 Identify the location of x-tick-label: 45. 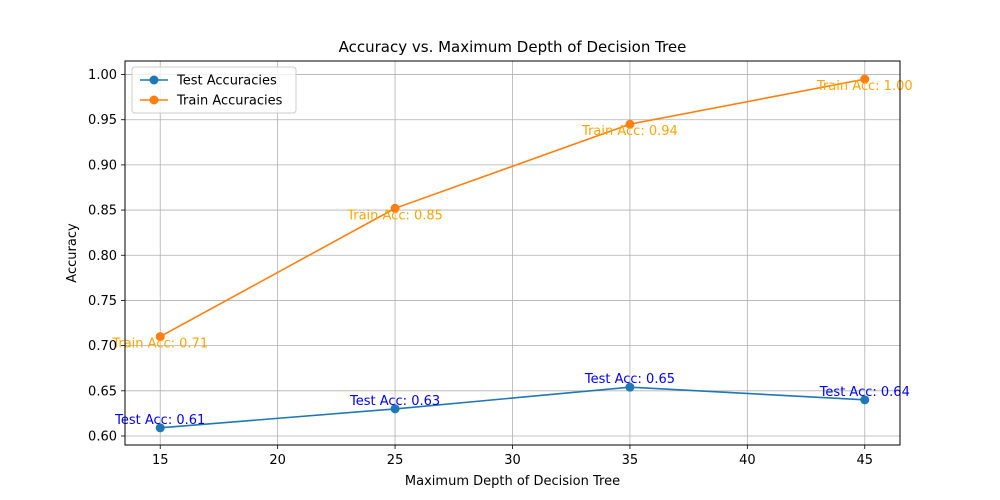
(864, 460).